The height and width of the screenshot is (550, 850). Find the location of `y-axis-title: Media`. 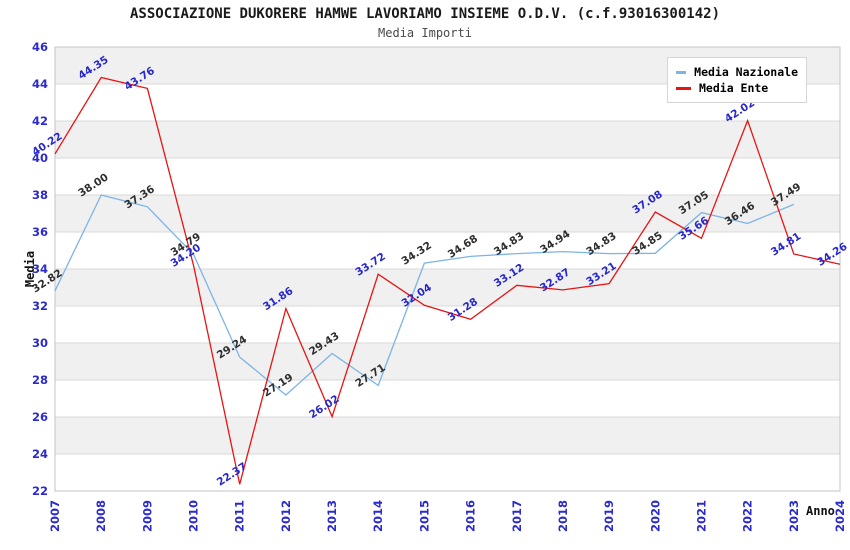

y-axis-title: Media is located at coordinates (30, 269).